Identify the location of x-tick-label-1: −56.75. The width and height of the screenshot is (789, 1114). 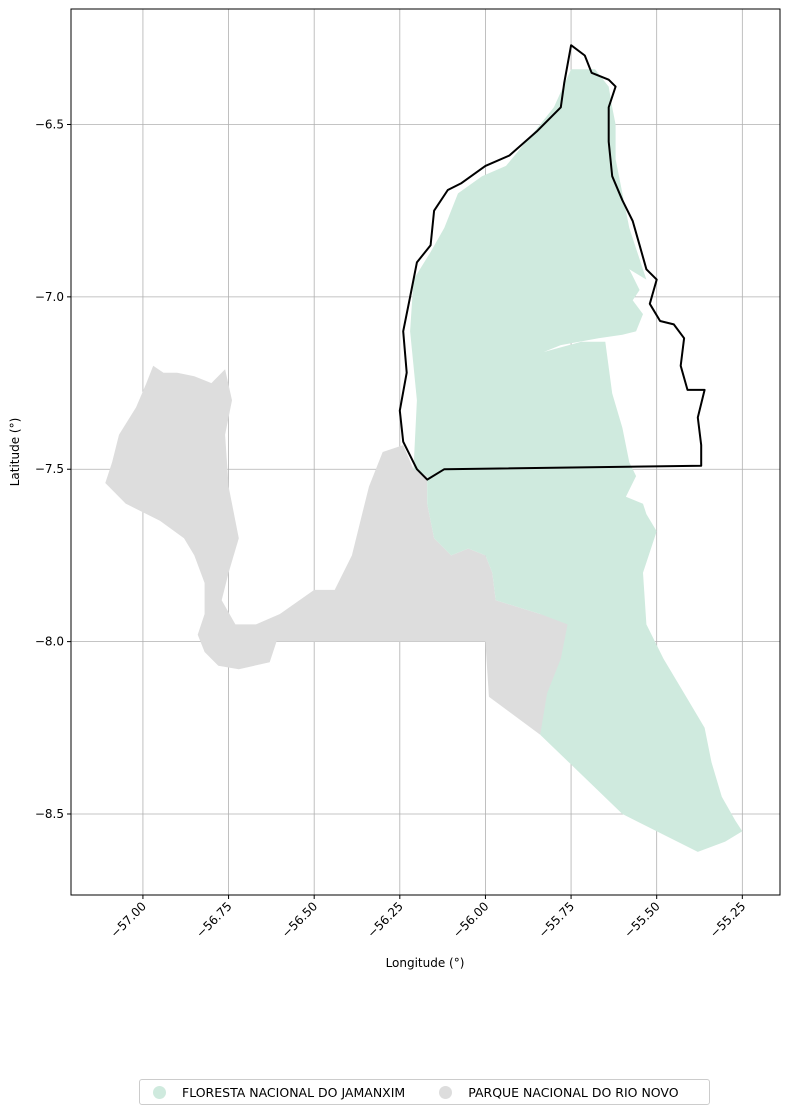
(213, 919).